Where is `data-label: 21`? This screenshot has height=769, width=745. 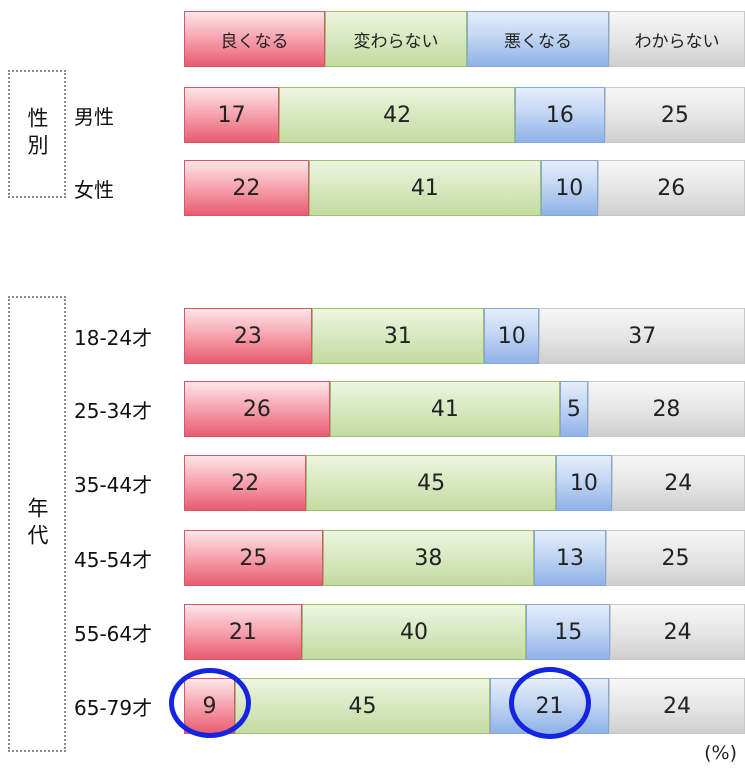 data-label: 21 is located at coordinates (242, 632).